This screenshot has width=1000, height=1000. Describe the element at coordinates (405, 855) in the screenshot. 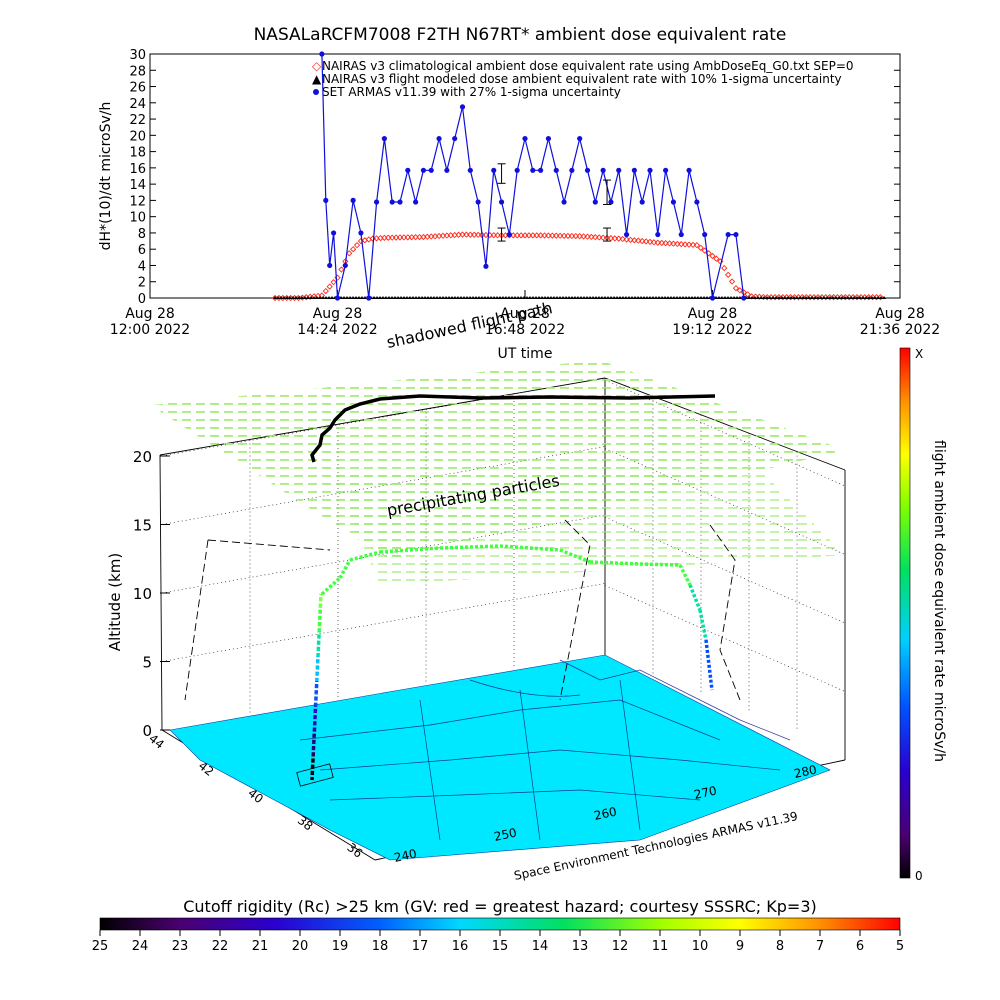

I see `lon-tick-label: 240` at that location.